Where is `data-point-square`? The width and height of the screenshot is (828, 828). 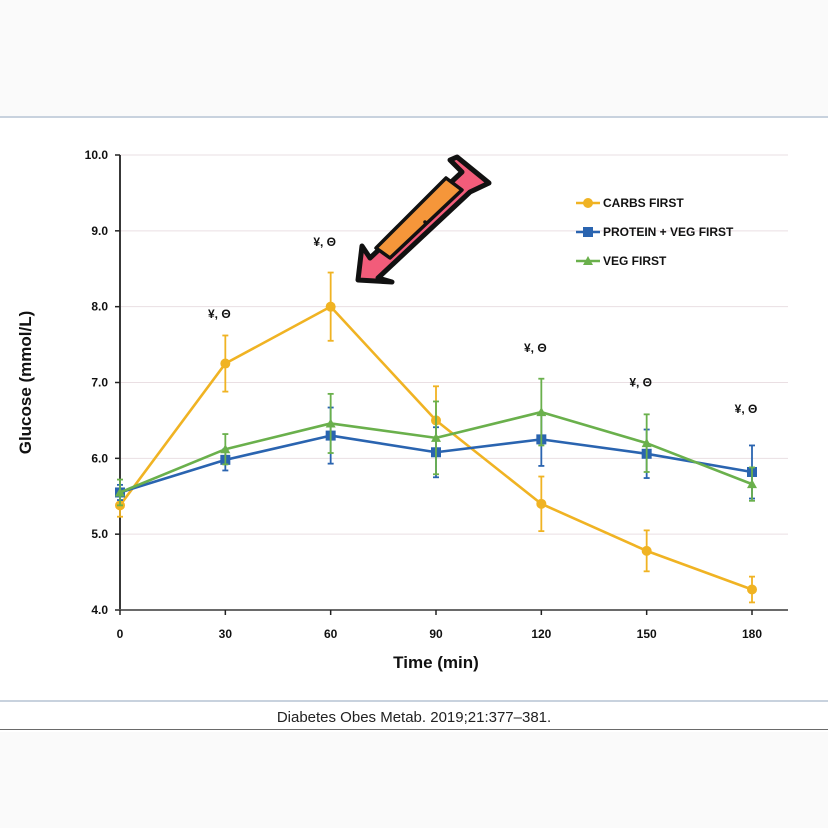 data-point-square is located at coordinates (588, 232).